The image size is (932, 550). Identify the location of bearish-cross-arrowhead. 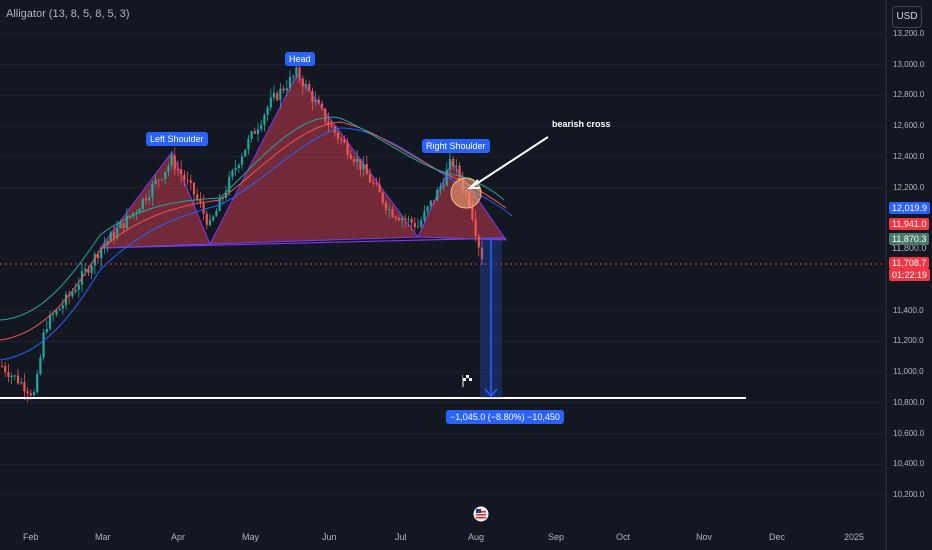
(473, 184).